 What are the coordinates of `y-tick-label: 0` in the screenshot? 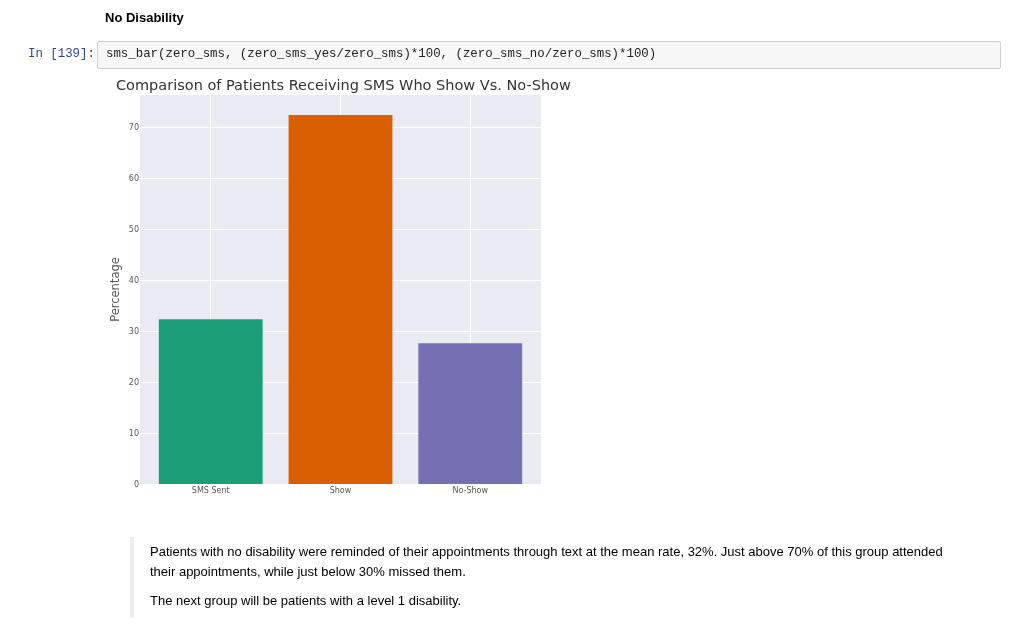 It's located at (136, 484).